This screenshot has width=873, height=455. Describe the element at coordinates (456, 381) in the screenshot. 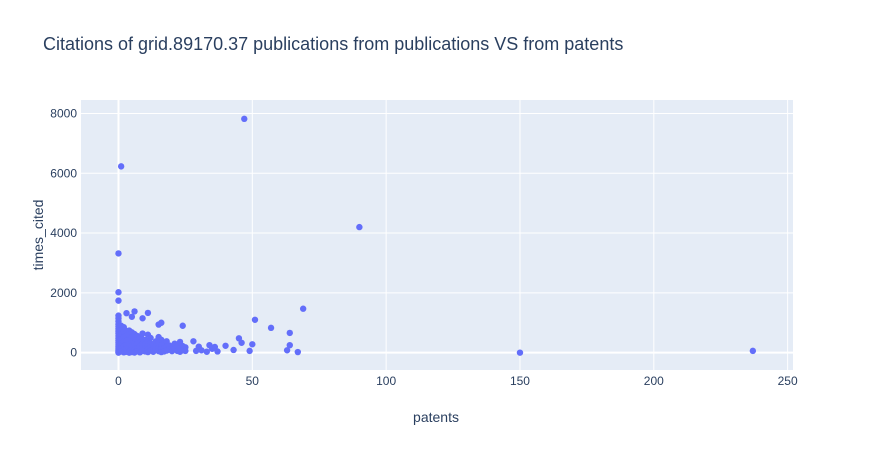

I see `x-tick-labels: 0 50 100 150 200 250` at that location.